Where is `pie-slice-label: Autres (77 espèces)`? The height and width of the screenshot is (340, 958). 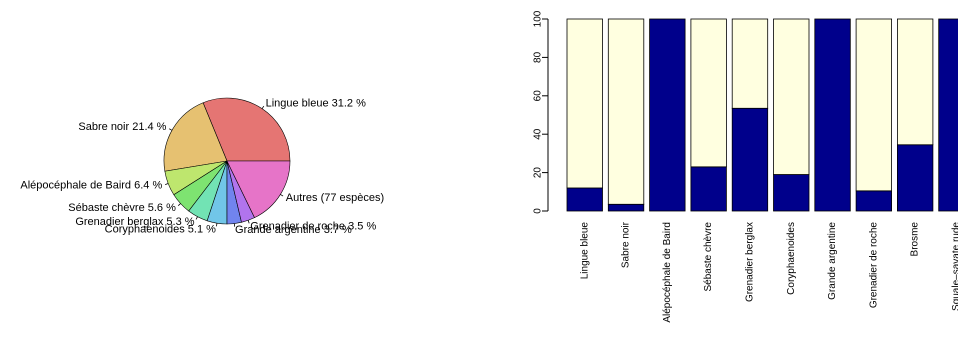 pie-slice-label: Autres (77 espèces) is located at coordinates (335, 198).